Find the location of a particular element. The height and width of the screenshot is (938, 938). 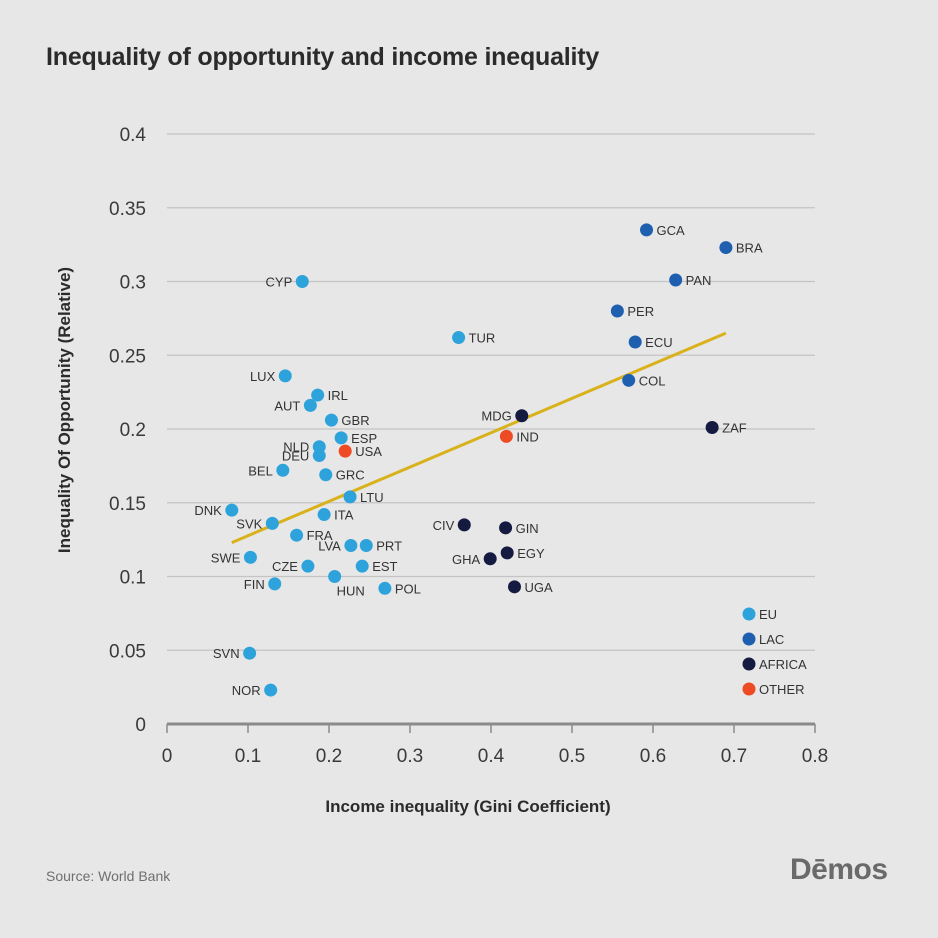

legend-marker-lac is located at coordinates (749, 639).